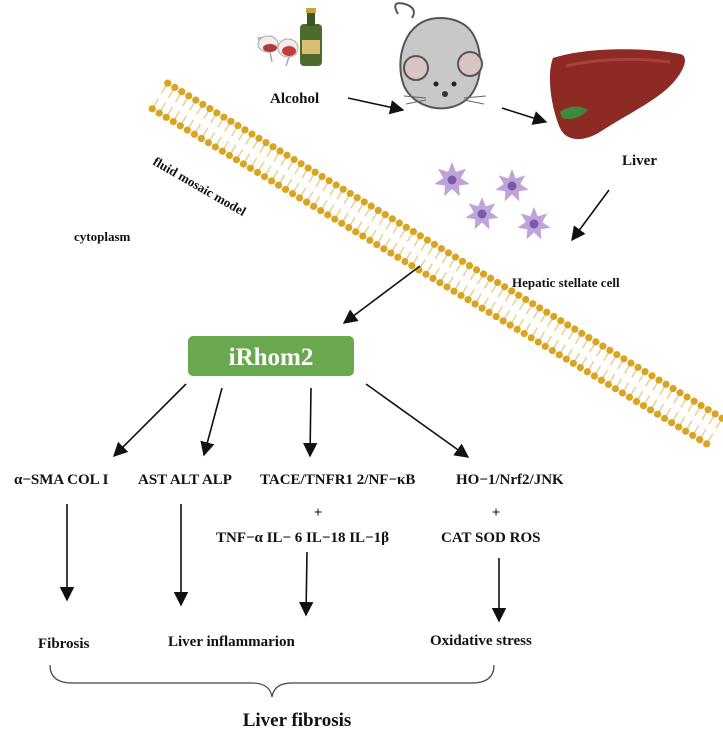 The width and height of the screenshot is (723, 737). I want to click on inflammation-outcome: Liver inflammarion, so click(231, 642).